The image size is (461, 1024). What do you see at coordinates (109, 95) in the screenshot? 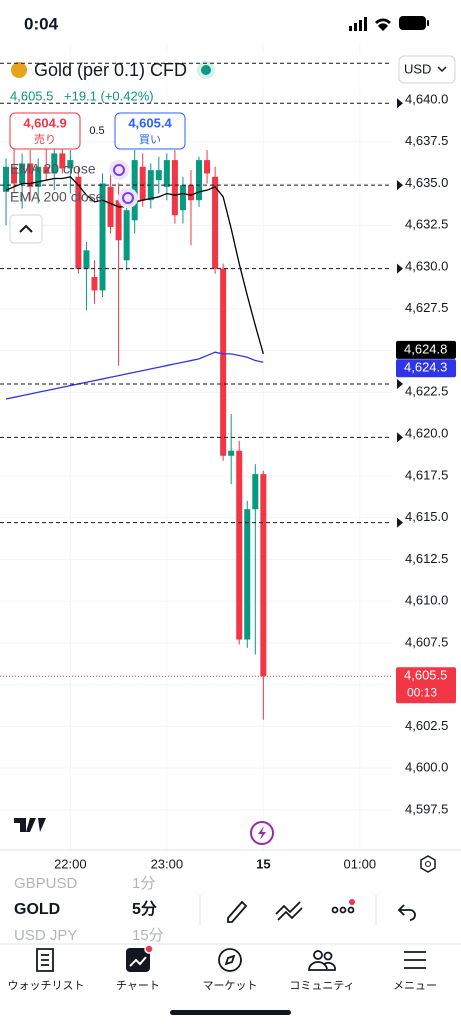
I see `change: +19.1 (+0.42%)` at bounding box center [109, 95].